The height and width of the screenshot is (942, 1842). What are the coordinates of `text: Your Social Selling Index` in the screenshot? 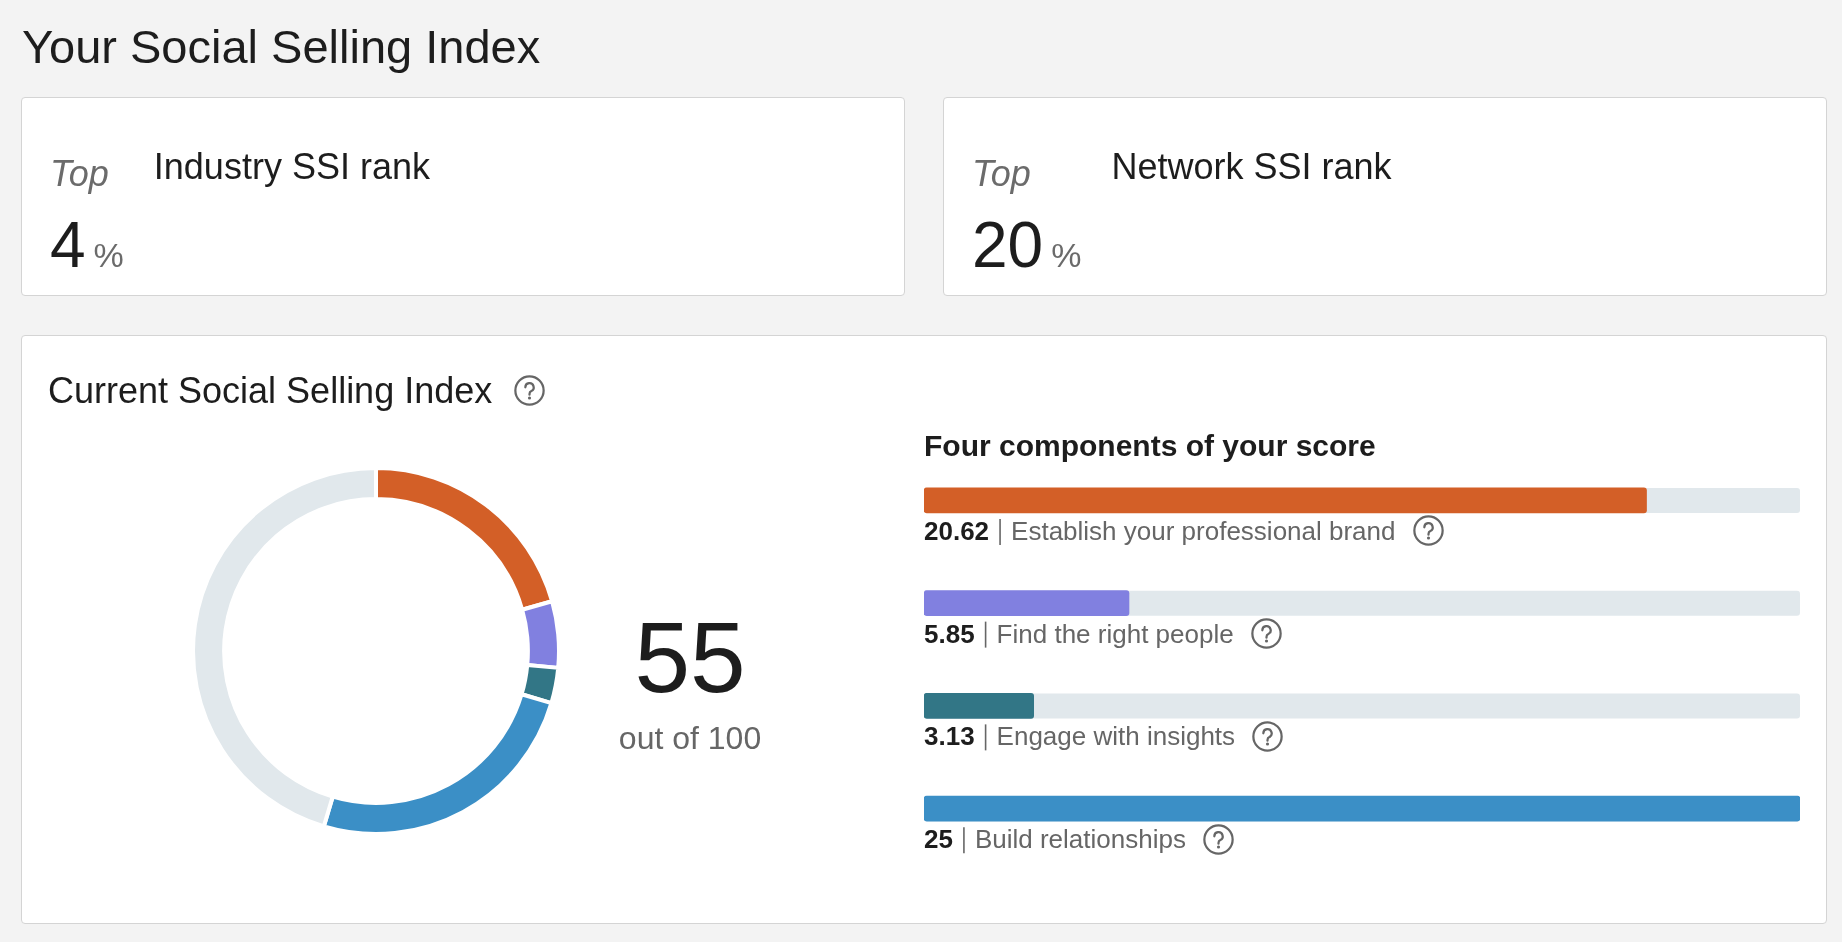 It's located at (281, 46).